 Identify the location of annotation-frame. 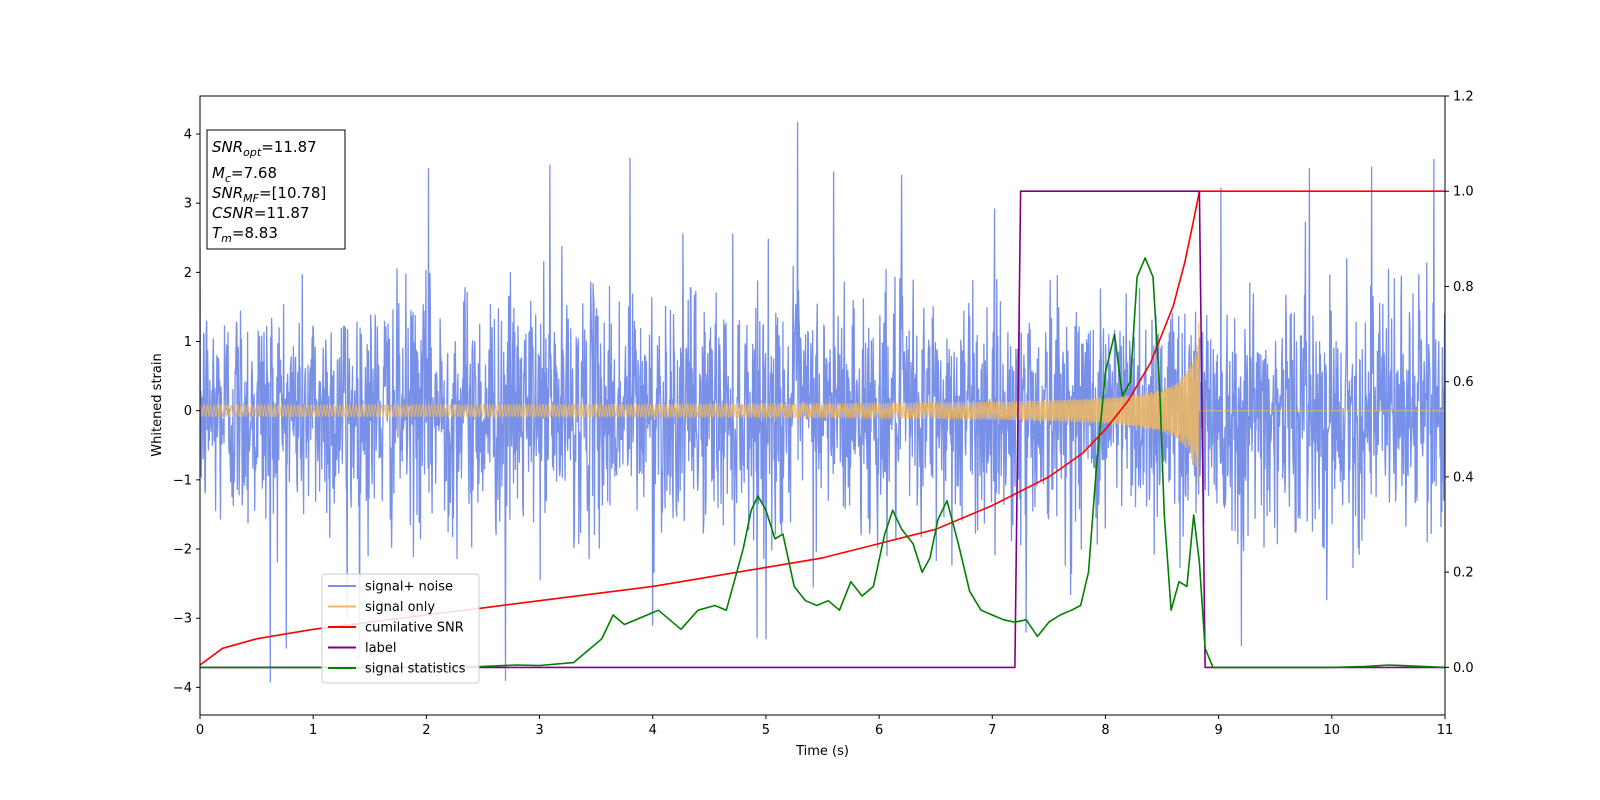
(276, 189).